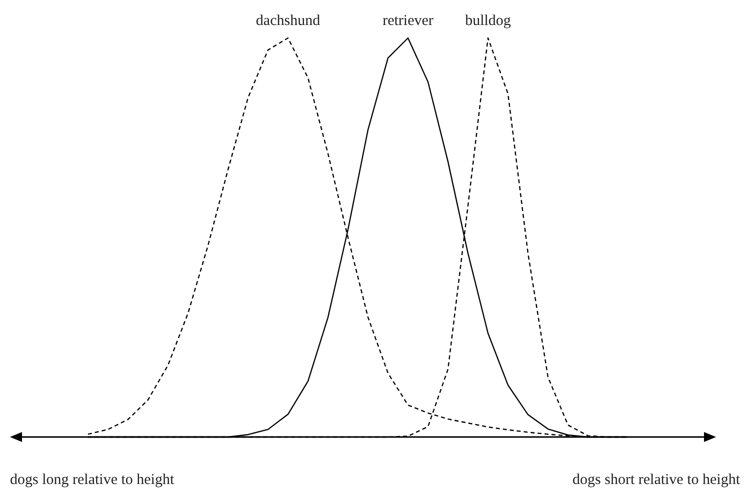  What do you see at coordinates (288, 21) in the screenshot?
I see `series-label: dachshund` at bounding box center [288, 21].